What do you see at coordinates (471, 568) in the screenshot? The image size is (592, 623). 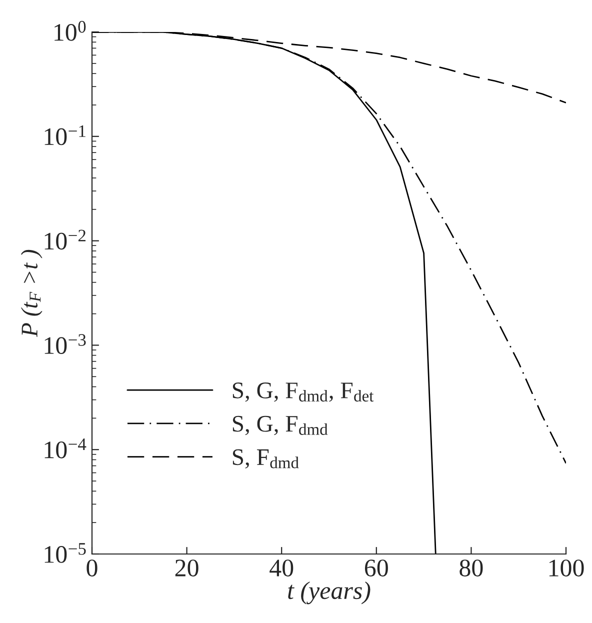 I see `x-tick-label: 80` at bounding box center [471, 568].